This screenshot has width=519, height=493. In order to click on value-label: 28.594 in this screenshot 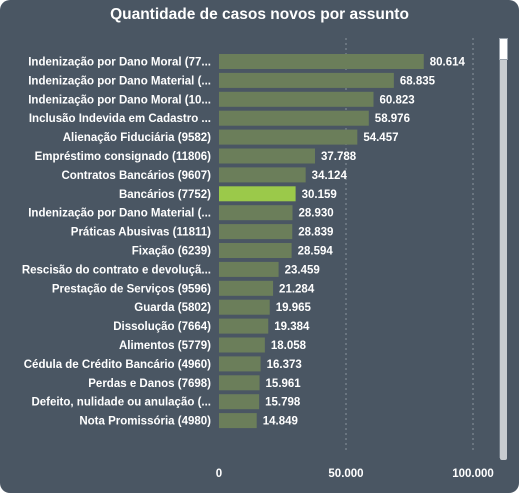, I will do `click(316, 252)`.